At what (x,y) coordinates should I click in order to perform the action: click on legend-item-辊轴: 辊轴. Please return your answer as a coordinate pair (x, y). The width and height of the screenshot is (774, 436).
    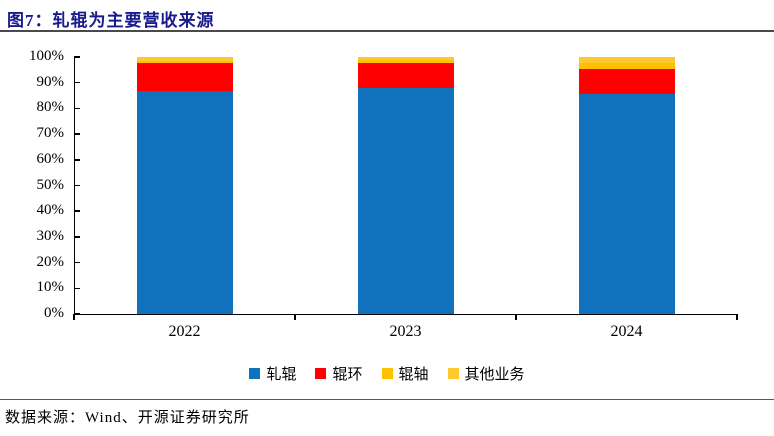
    Looking at the image, I should click on (405, 373).